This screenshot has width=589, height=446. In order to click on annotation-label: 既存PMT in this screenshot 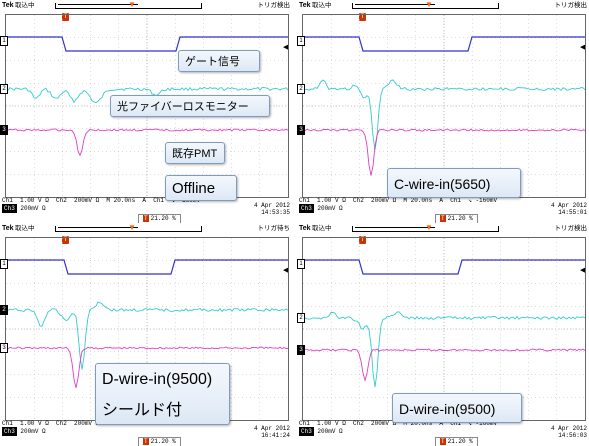, I will do `click(195, 153)`.